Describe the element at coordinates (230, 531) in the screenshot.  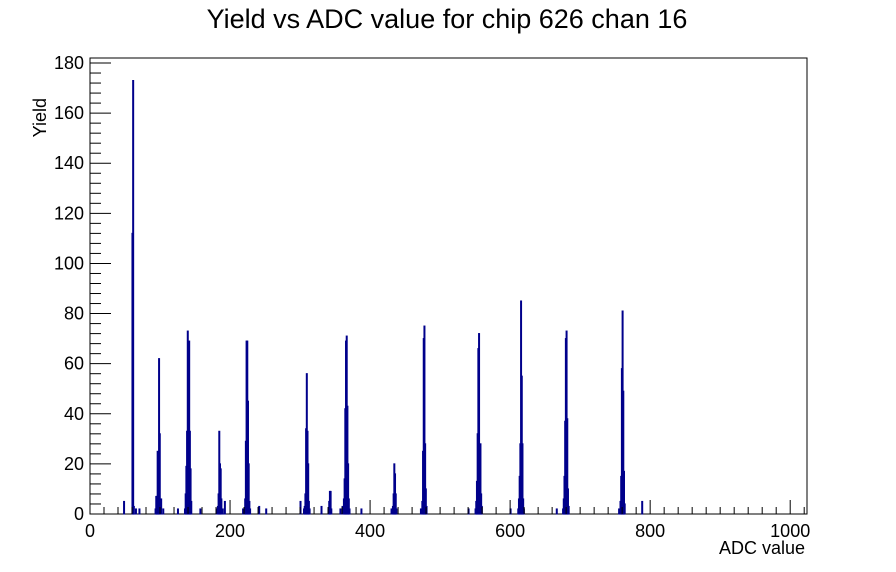
I see `x-tick-label: 200` at that location.